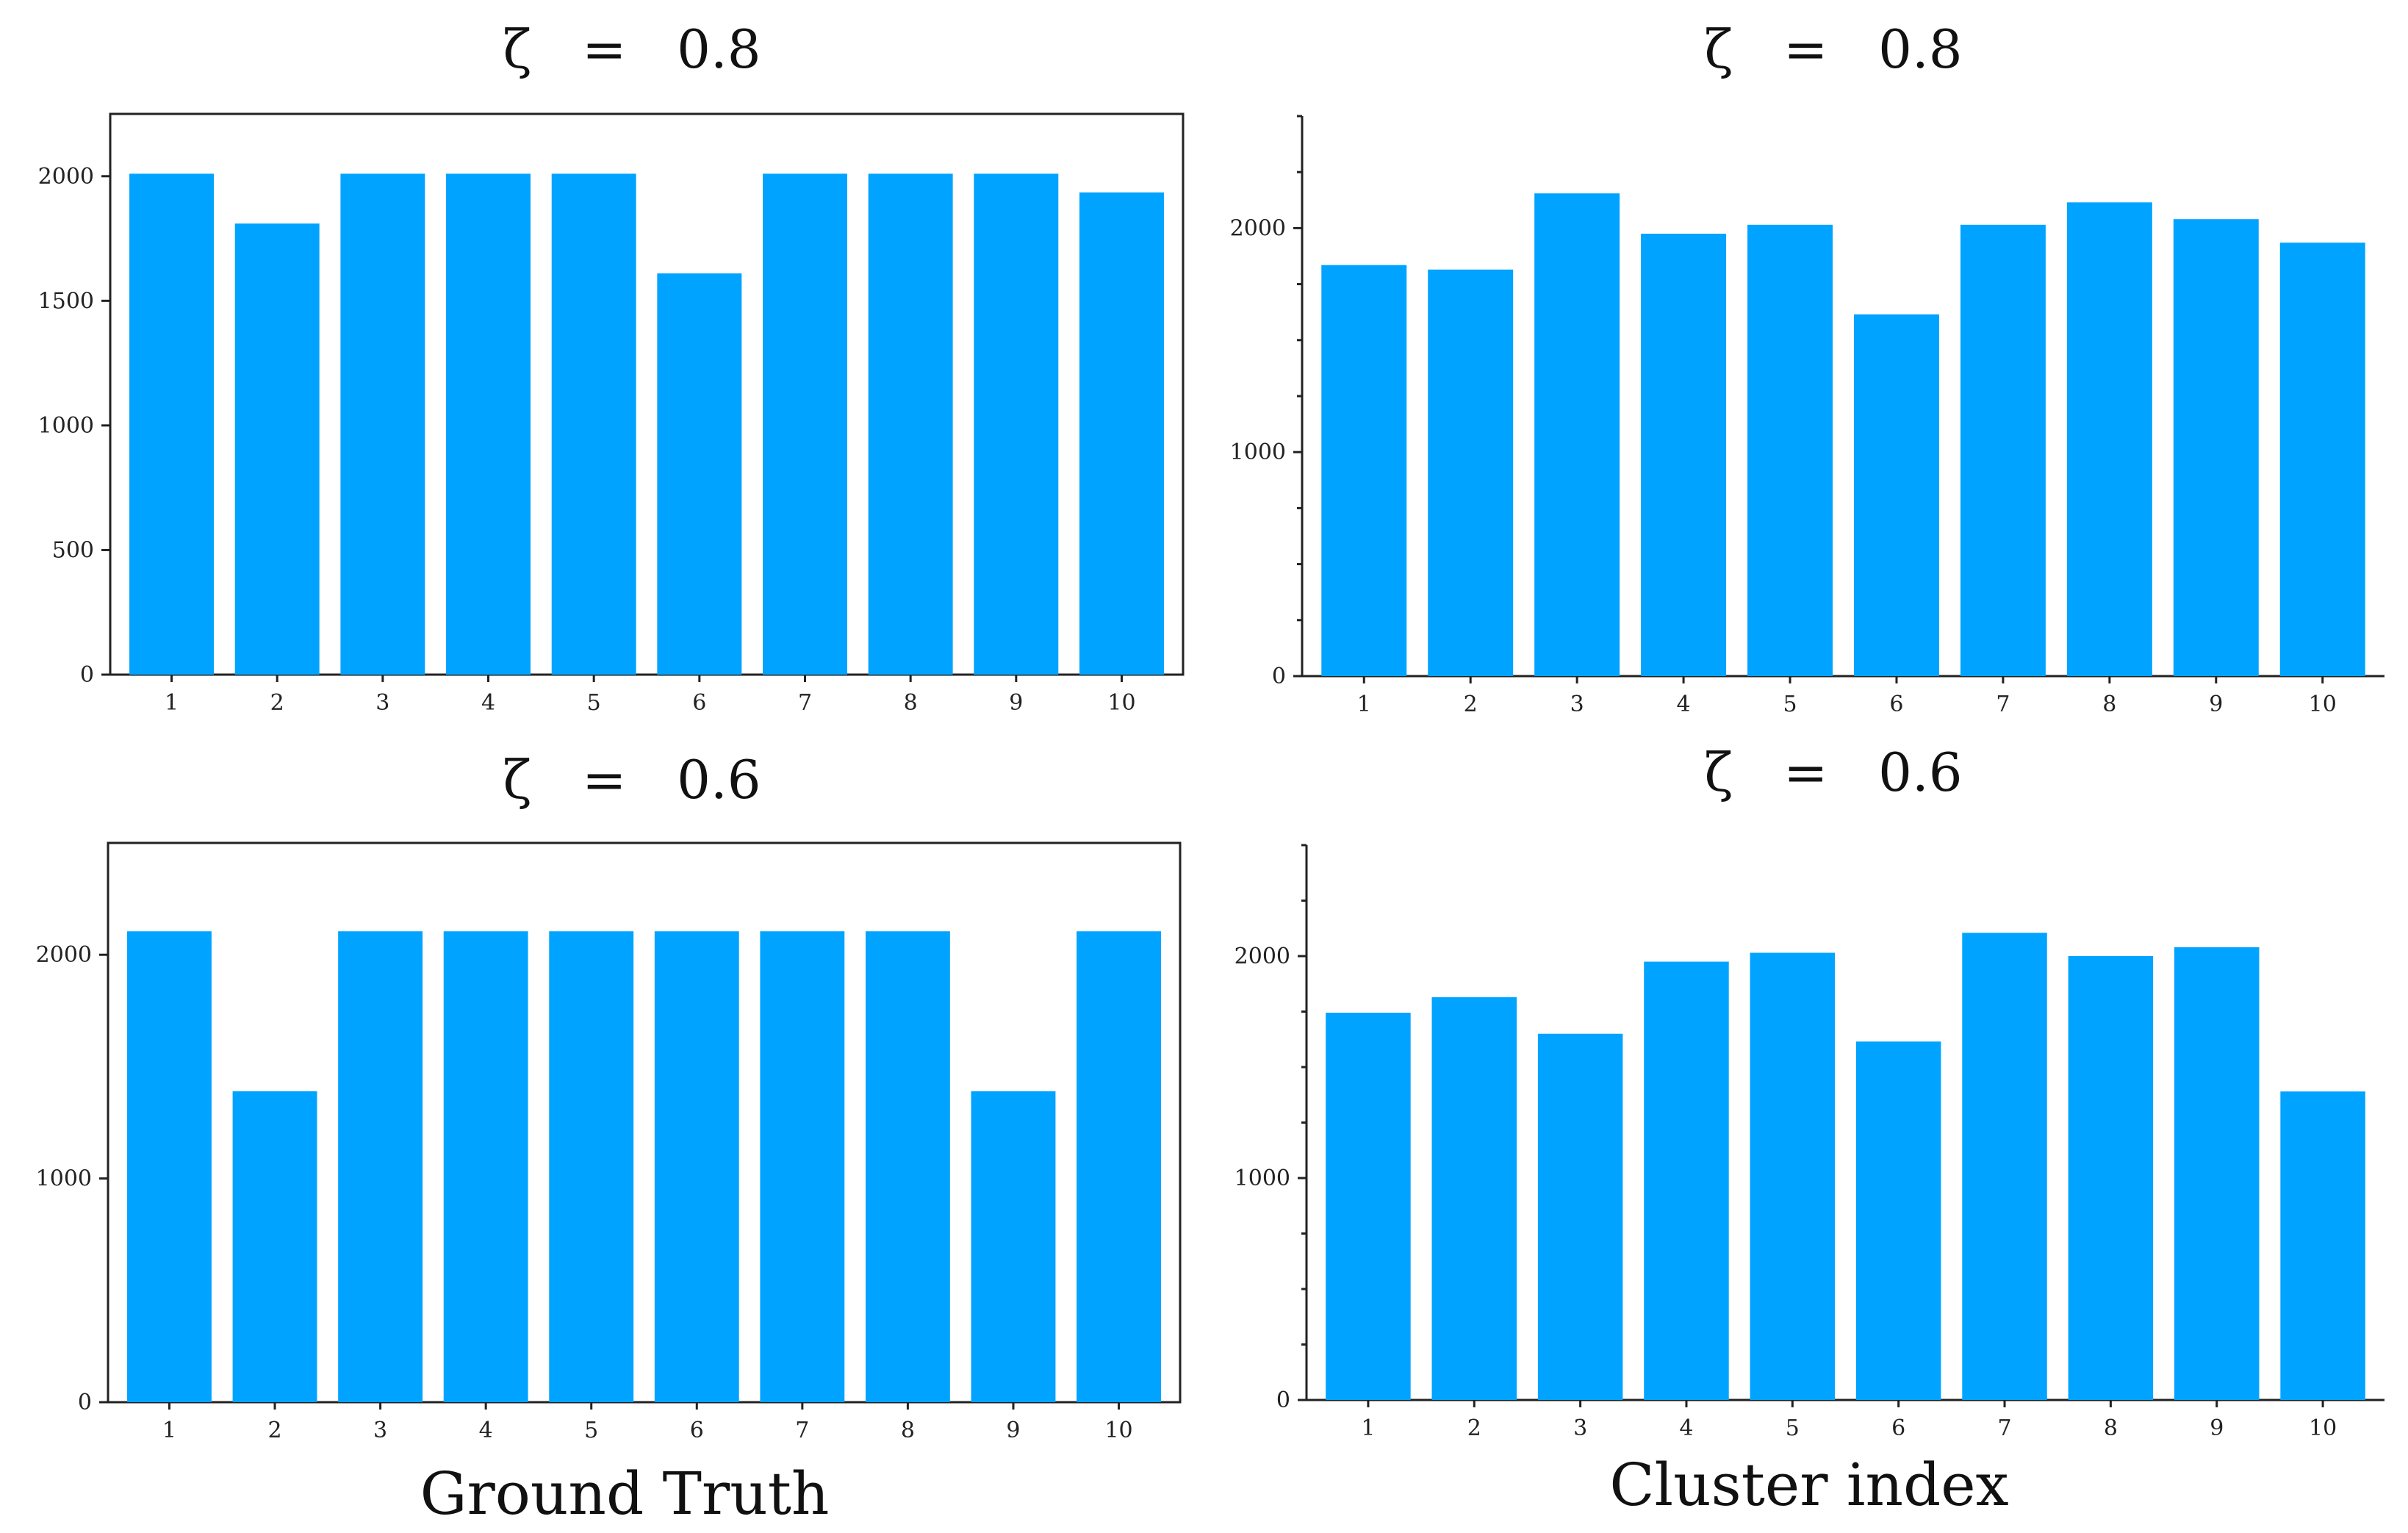 The width and height of the screenshot is (2408, 1533). I want to click on chart-4-title: ζ = 0.6, so click(1833, 773).